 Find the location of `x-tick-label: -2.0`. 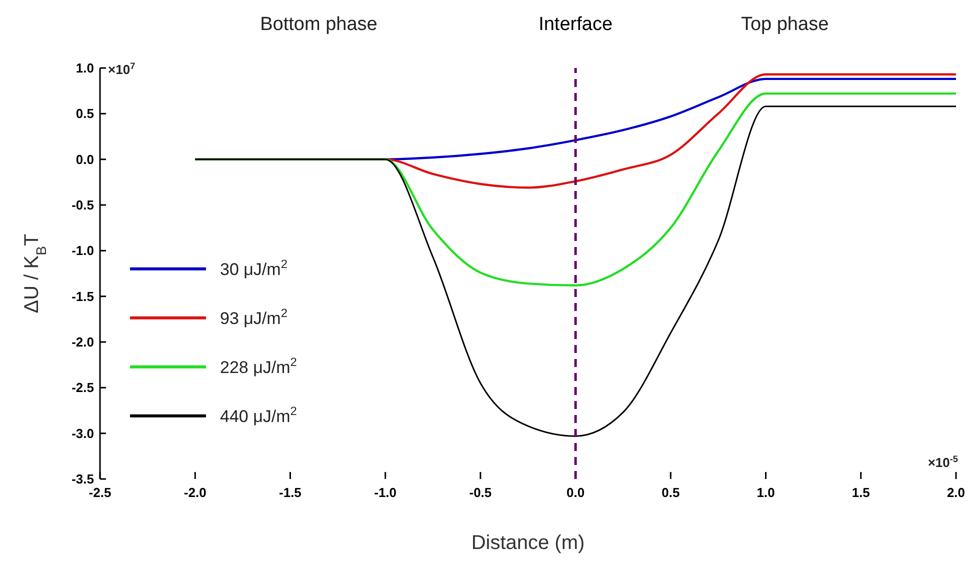

x-tick-label: -2.0 is located at coordinates (195, 492).